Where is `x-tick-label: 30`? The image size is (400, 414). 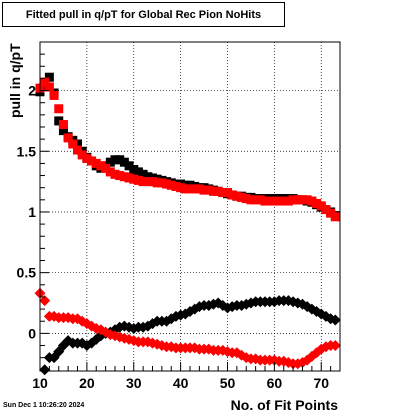
x-tick-label: 30 is located at coordinates (134, 383).